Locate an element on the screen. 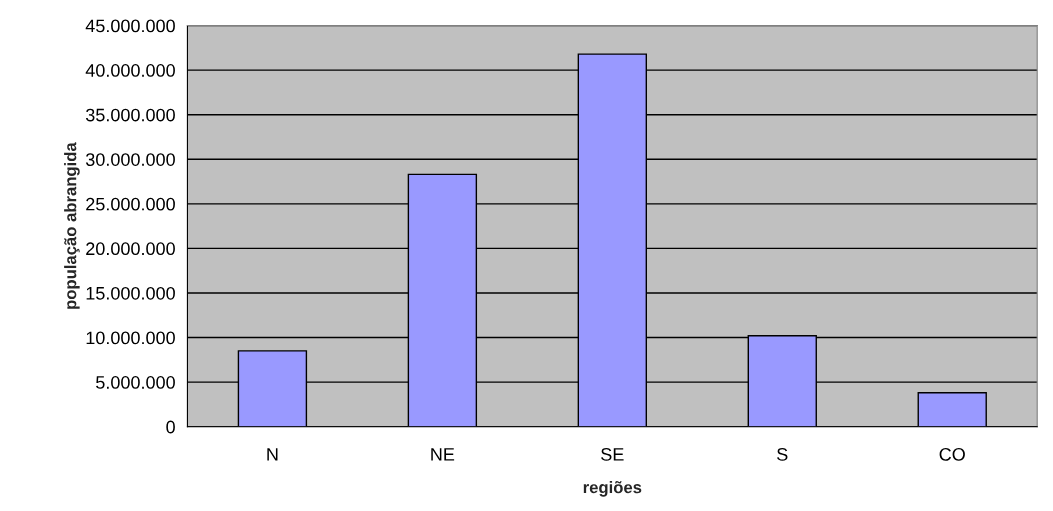 Image resolution: width=1053 pixels, height=511 pixels. x-tick-label: N is located at coordinates (272, 454).